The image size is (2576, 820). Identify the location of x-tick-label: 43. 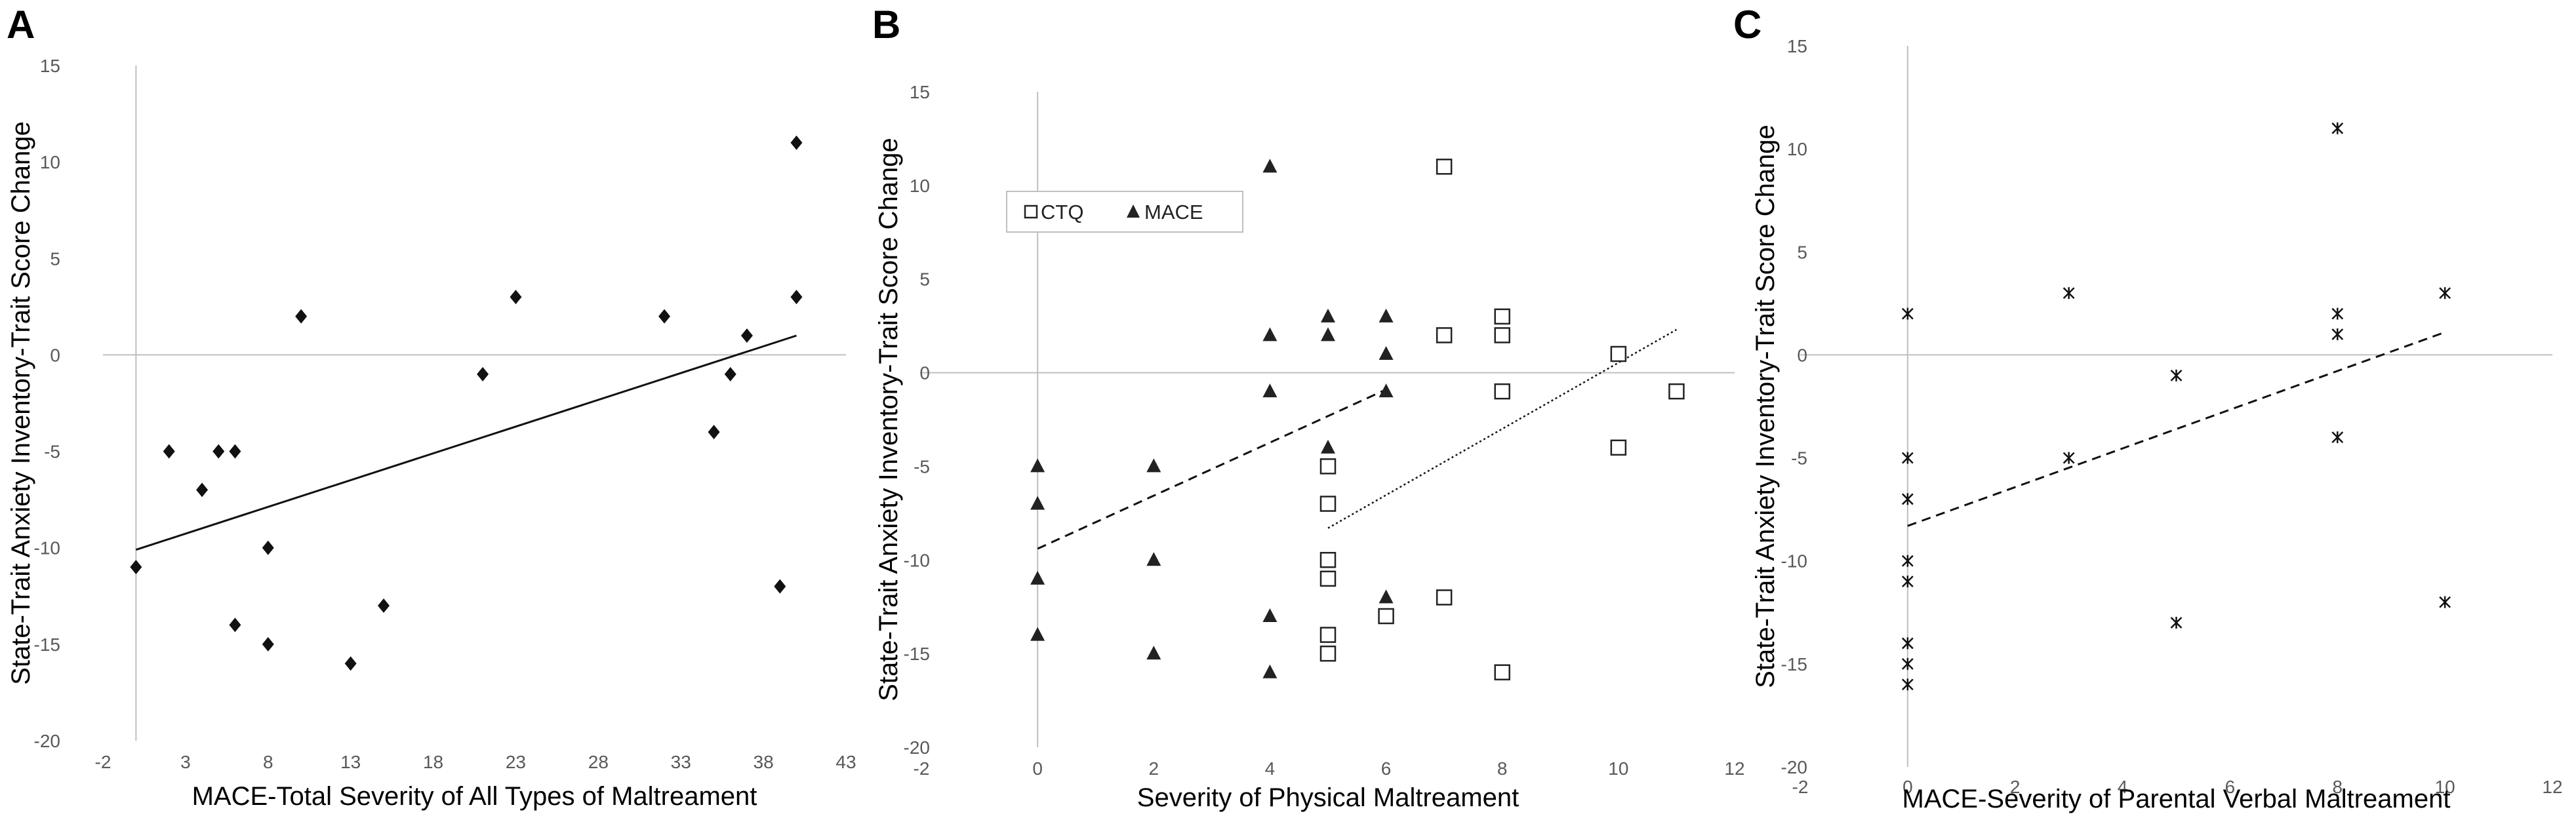
(845, 762).